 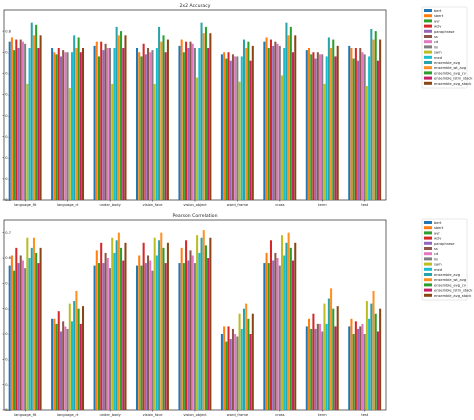 What do you see at coordinates (199, 331) in the screenshot?
I see `bar-med-vision_object` at bounding box center [199, 331].